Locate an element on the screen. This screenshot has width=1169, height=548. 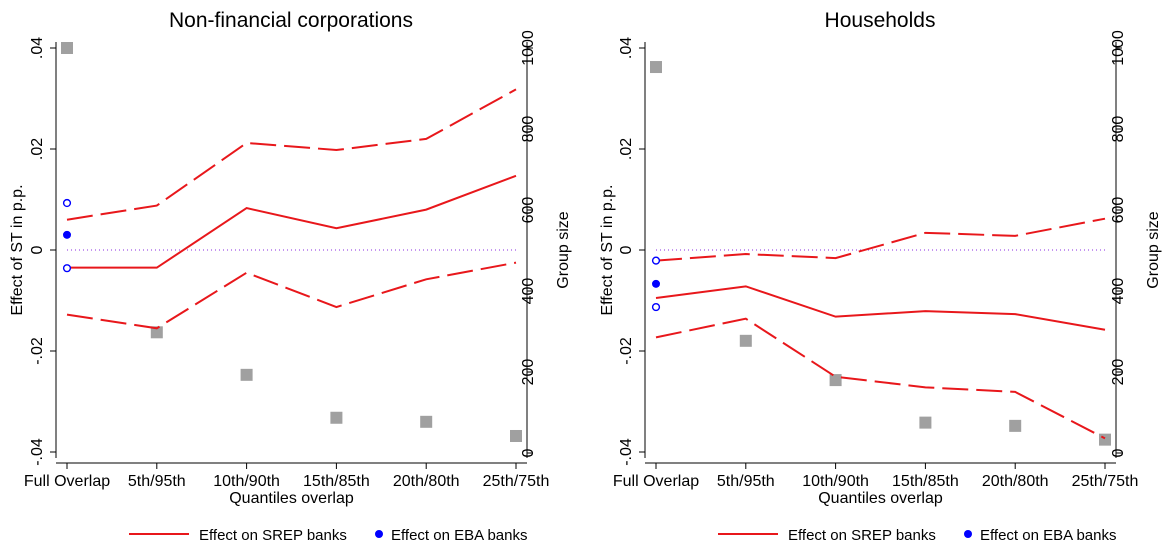
chart-title: Households is located at coordinates (880, 20).